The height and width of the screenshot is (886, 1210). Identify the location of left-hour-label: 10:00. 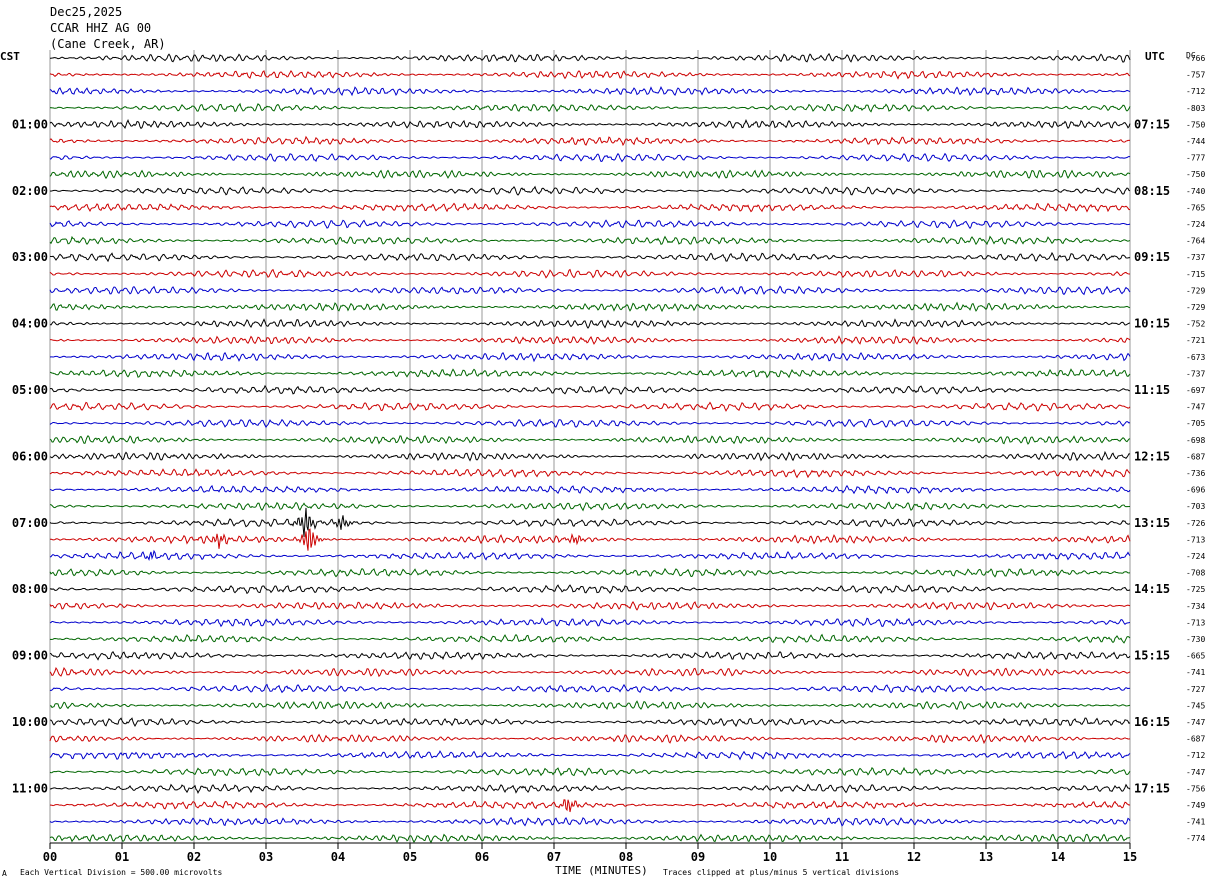
(30, 722).